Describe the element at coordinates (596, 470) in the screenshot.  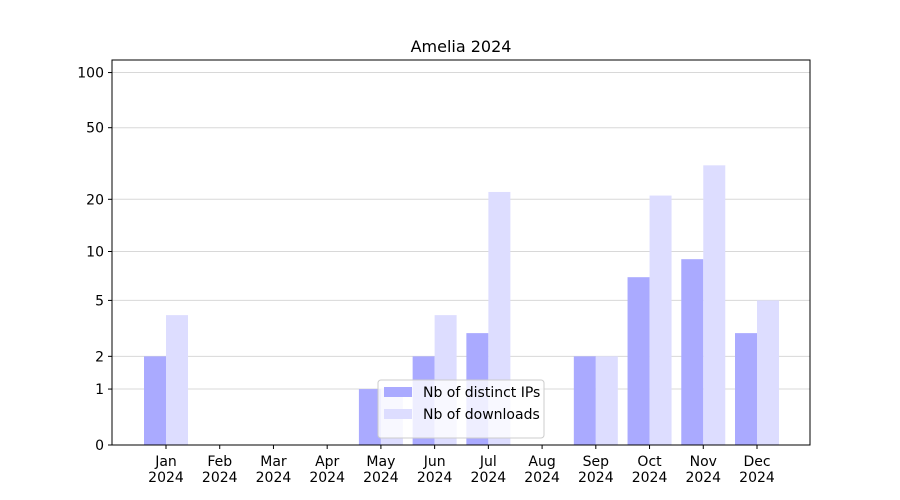
I see `x-tick-label: Sep 2024` at that location.